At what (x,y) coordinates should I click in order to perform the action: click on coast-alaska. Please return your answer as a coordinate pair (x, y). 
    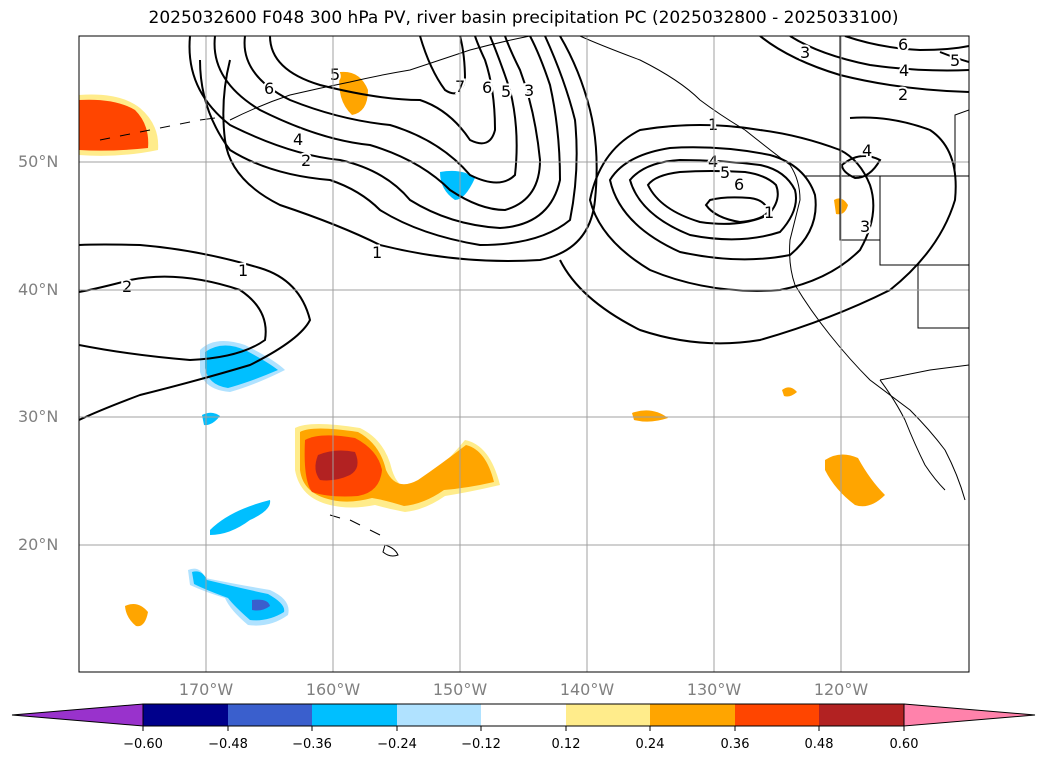
    Looking at the image, I should click on (380, 78).